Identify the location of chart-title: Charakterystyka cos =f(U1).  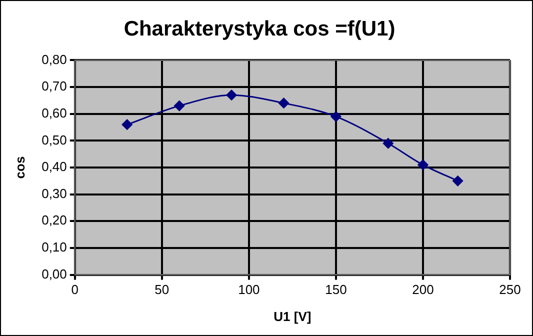
(260, 28).